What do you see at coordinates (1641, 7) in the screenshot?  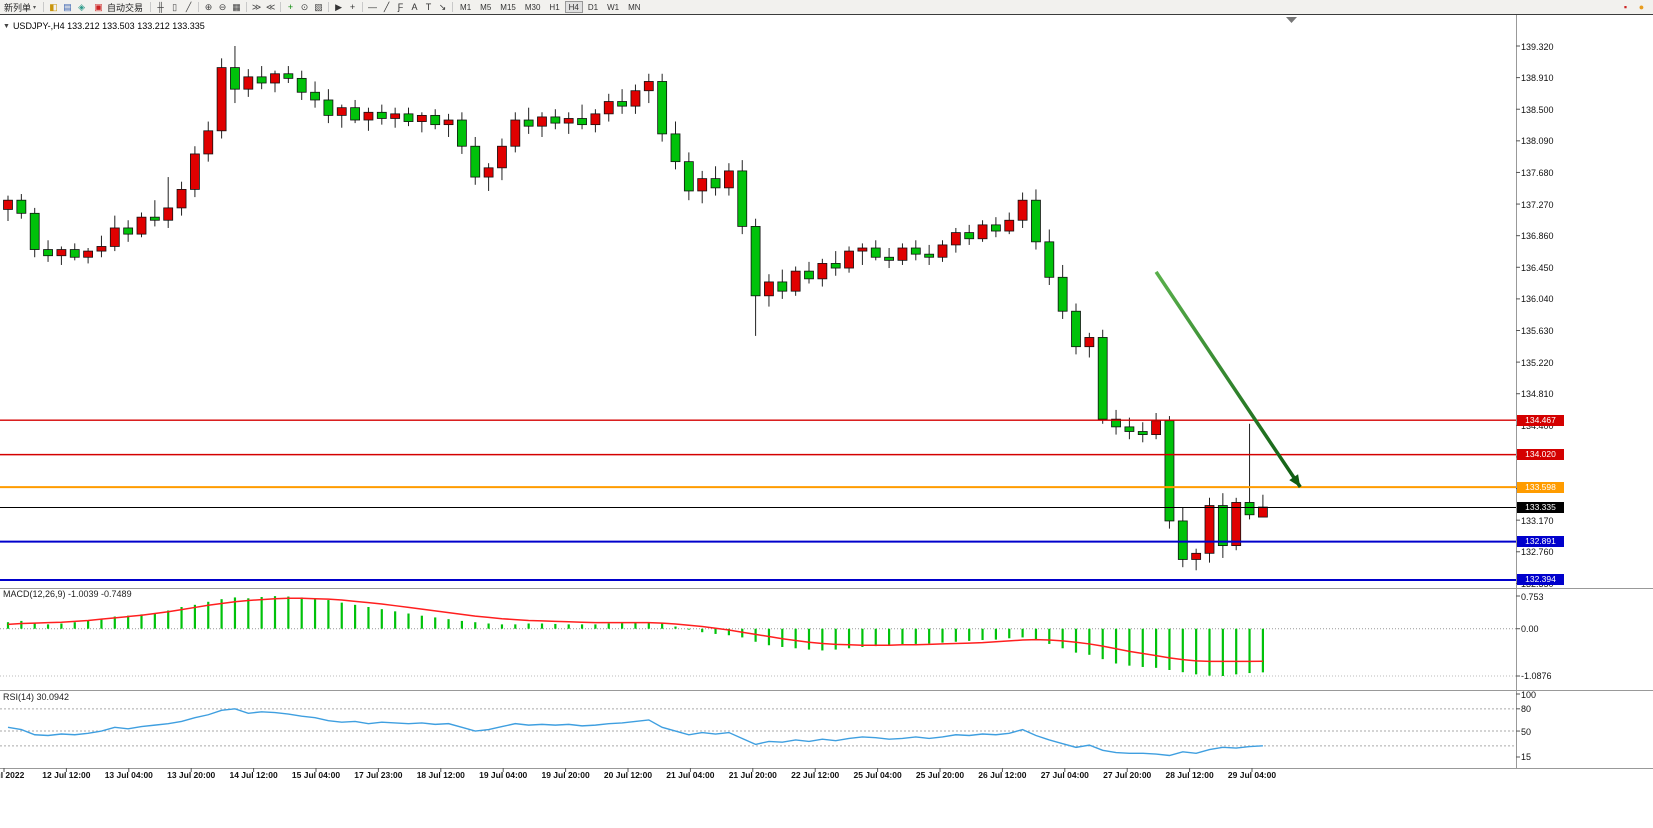 I see `community-icon: ●` at bounding box center [1641, 7].